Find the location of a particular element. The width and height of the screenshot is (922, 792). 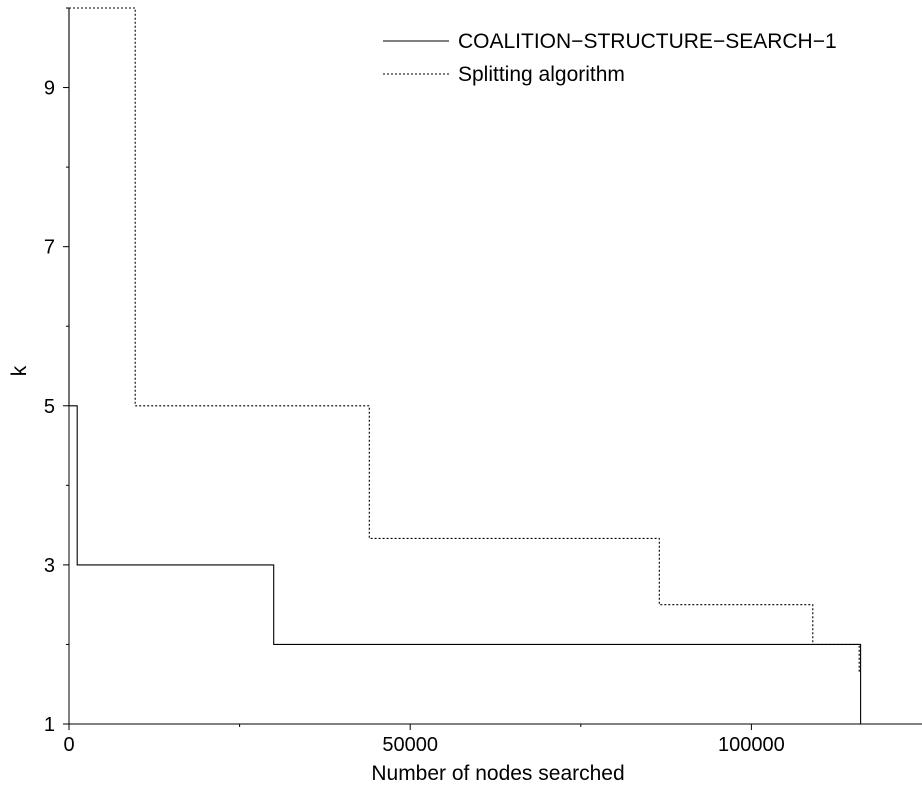

x-tick-label: 100000 is located at coordinates (751, 745).